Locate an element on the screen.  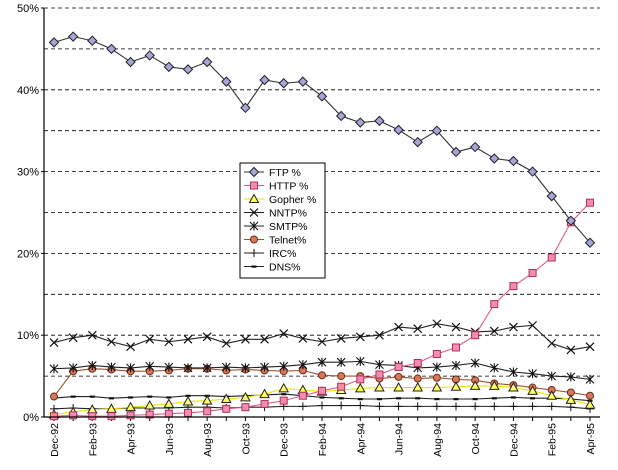
legend-item: IRC% is located at coordinates (270, 254).